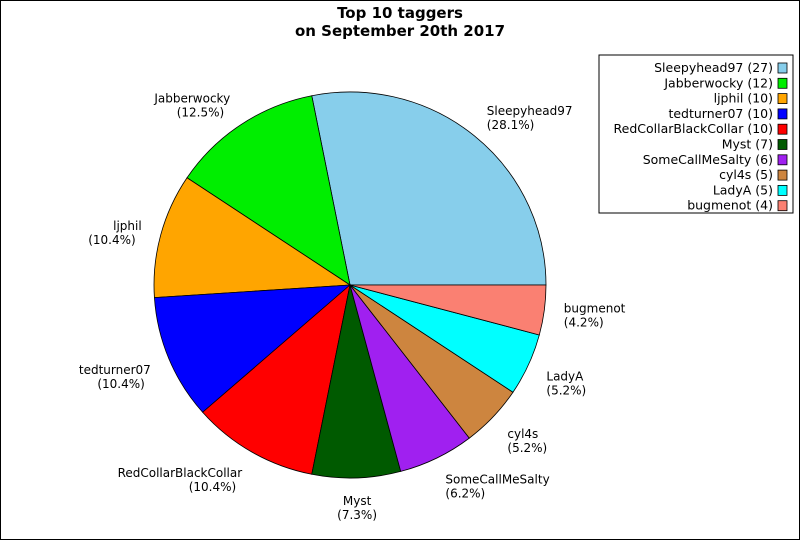  I want to click on legend-box, so click(696, 134).